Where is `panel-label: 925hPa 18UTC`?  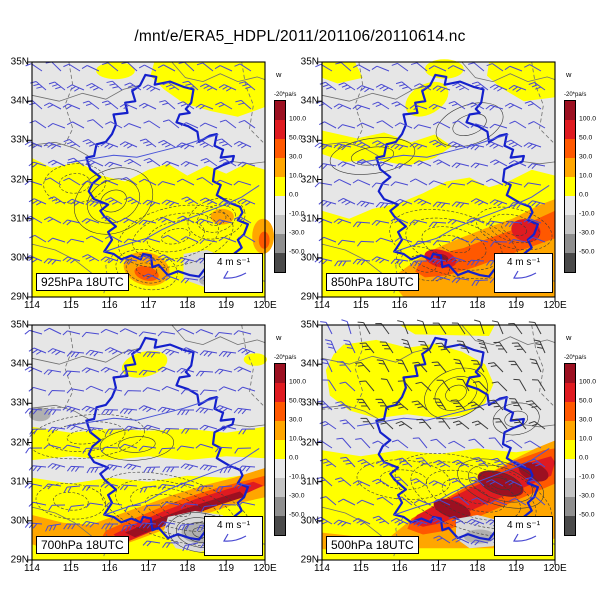 panel-label: 925hPa 18UTC is located at coordinates (82, 282).